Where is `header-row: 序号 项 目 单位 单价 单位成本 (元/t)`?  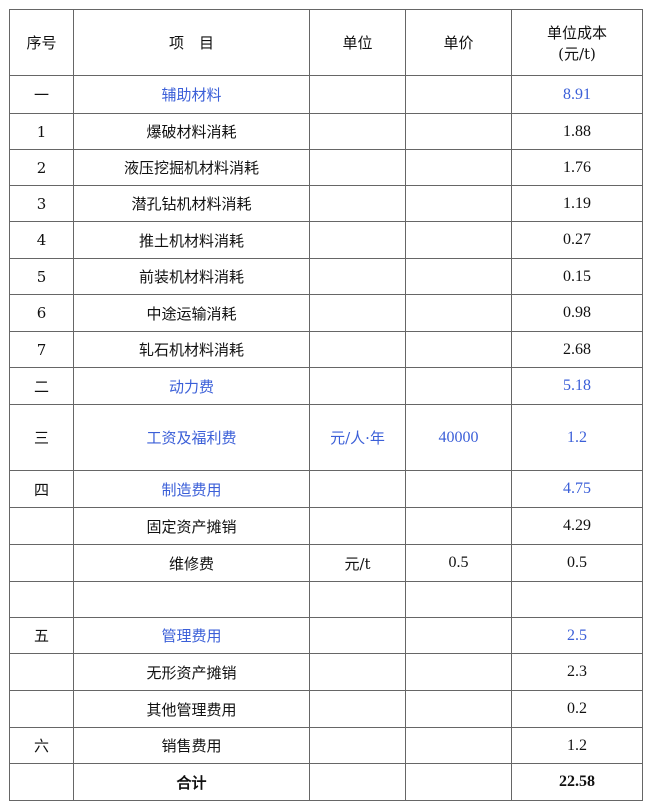
header-row: 序号 项 目 单位 单价 单位成本 (元/t) is located at coordinates (326, 42).